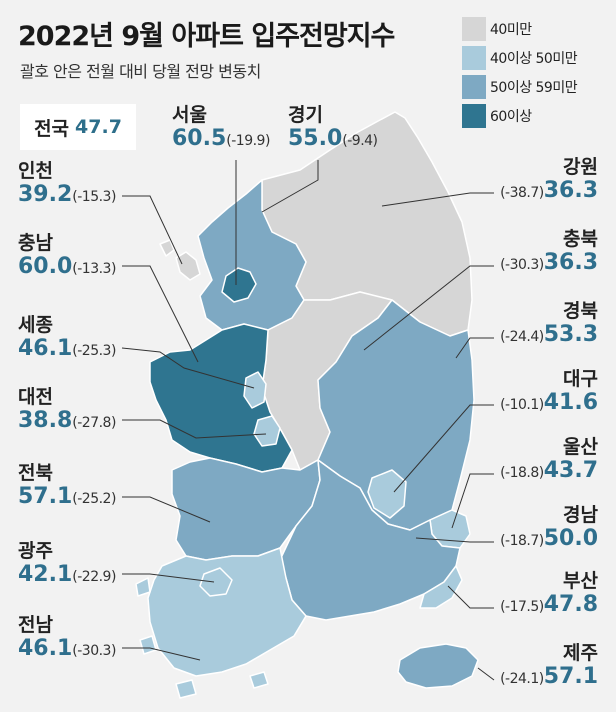 The width and height of the screenshot is (616, 712). I want to click on legend-label: 50이상 59미만, so click(534, 87).